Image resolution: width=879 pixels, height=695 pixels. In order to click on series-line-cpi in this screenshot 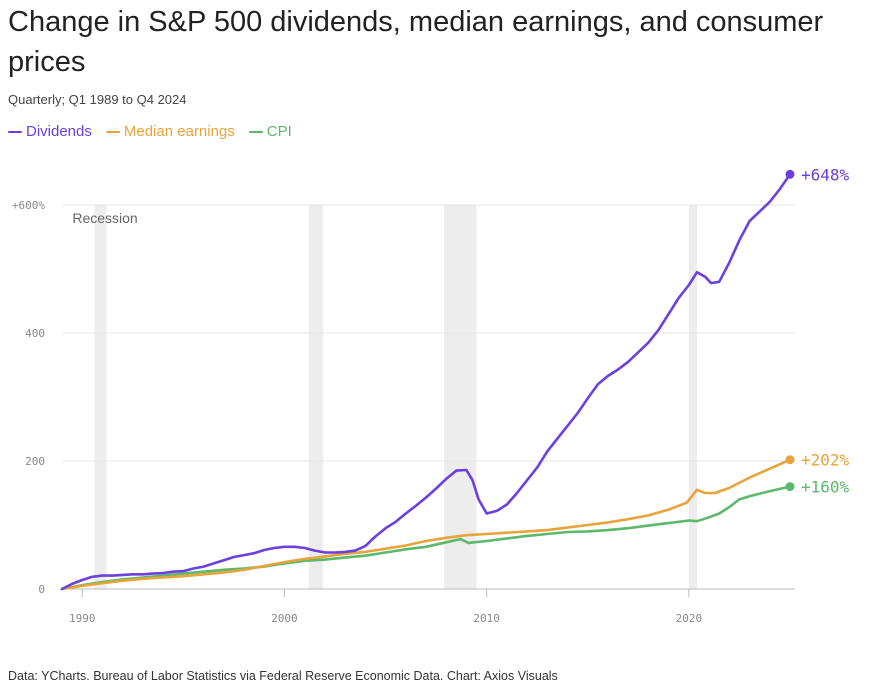, I will do `click(426, 538)`.